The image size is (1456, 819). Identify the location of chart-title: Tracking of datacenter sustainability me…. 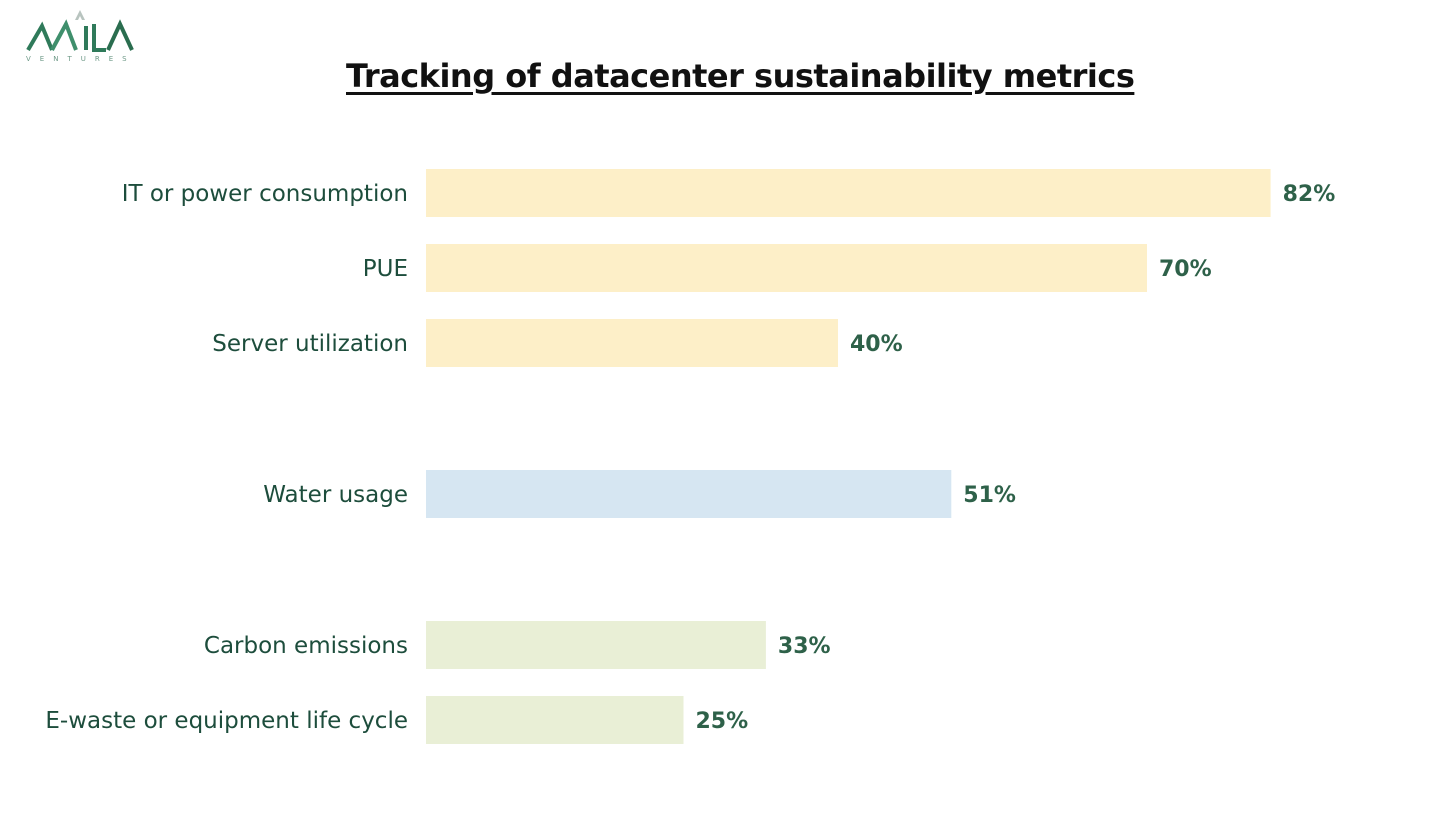
(740, 76).